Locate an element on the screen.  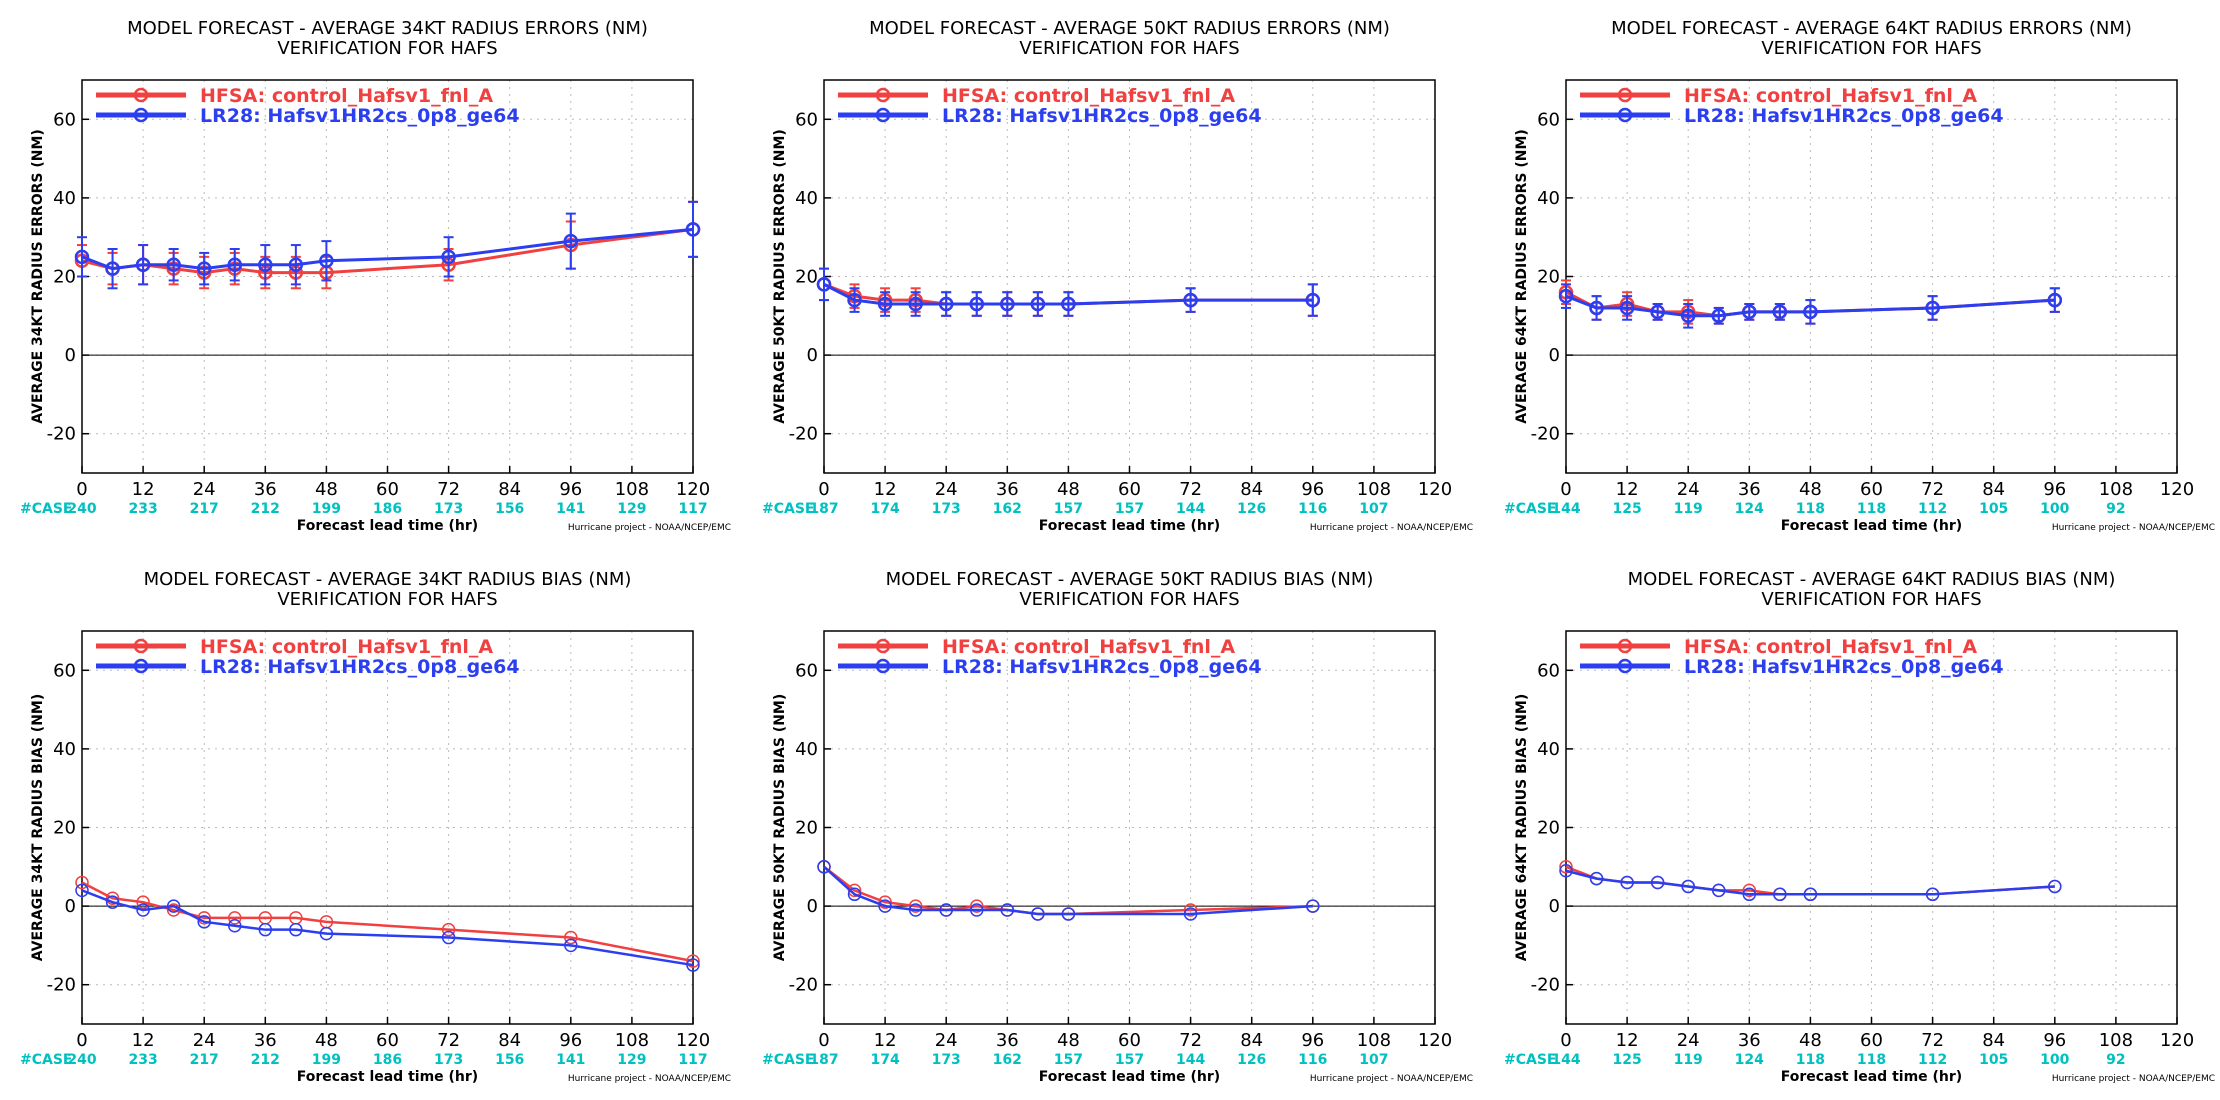
legend-label-hfsa: HFSA: control_Hafsv1_fnl_A is located at coordinates (1088, 96).